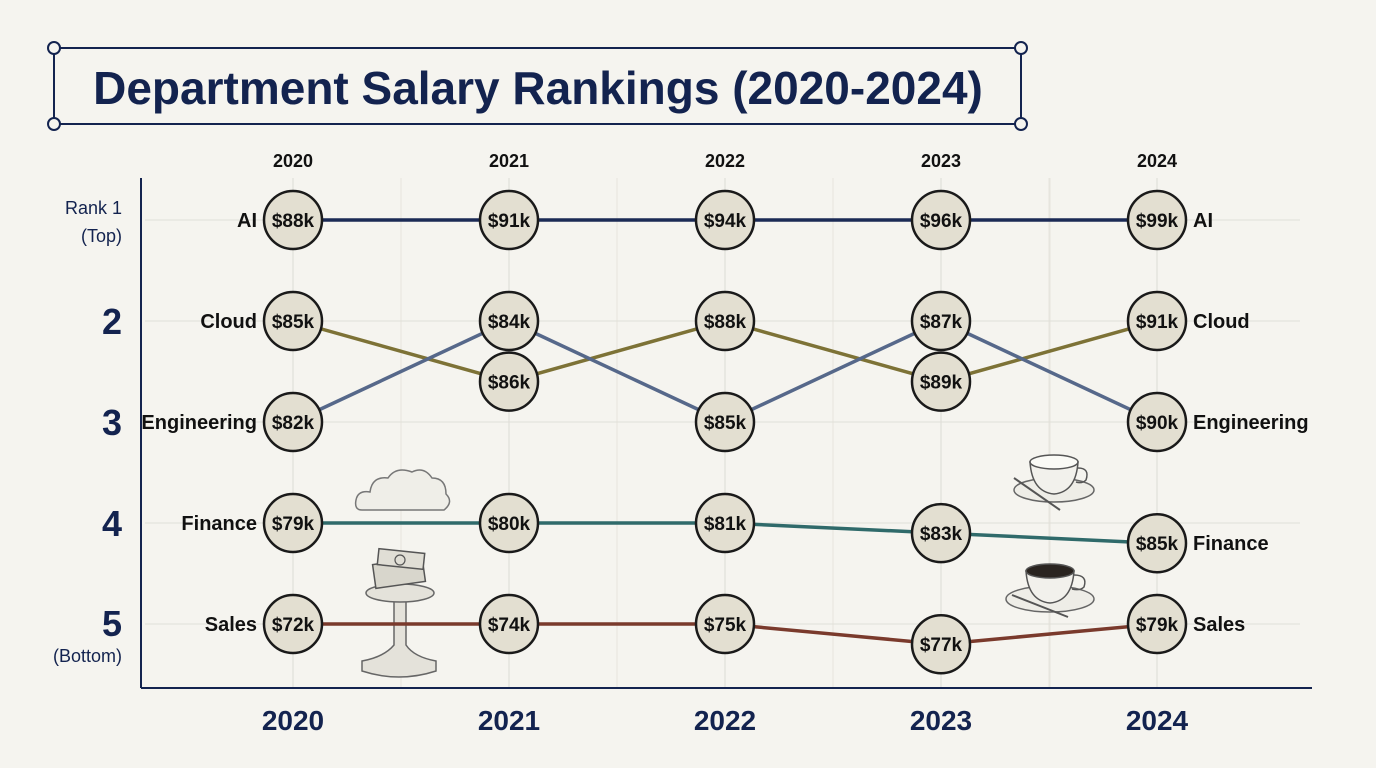 The height and width of the screenshot is (768, 1376). I want to click on cloud-icon, so click(402, 490).